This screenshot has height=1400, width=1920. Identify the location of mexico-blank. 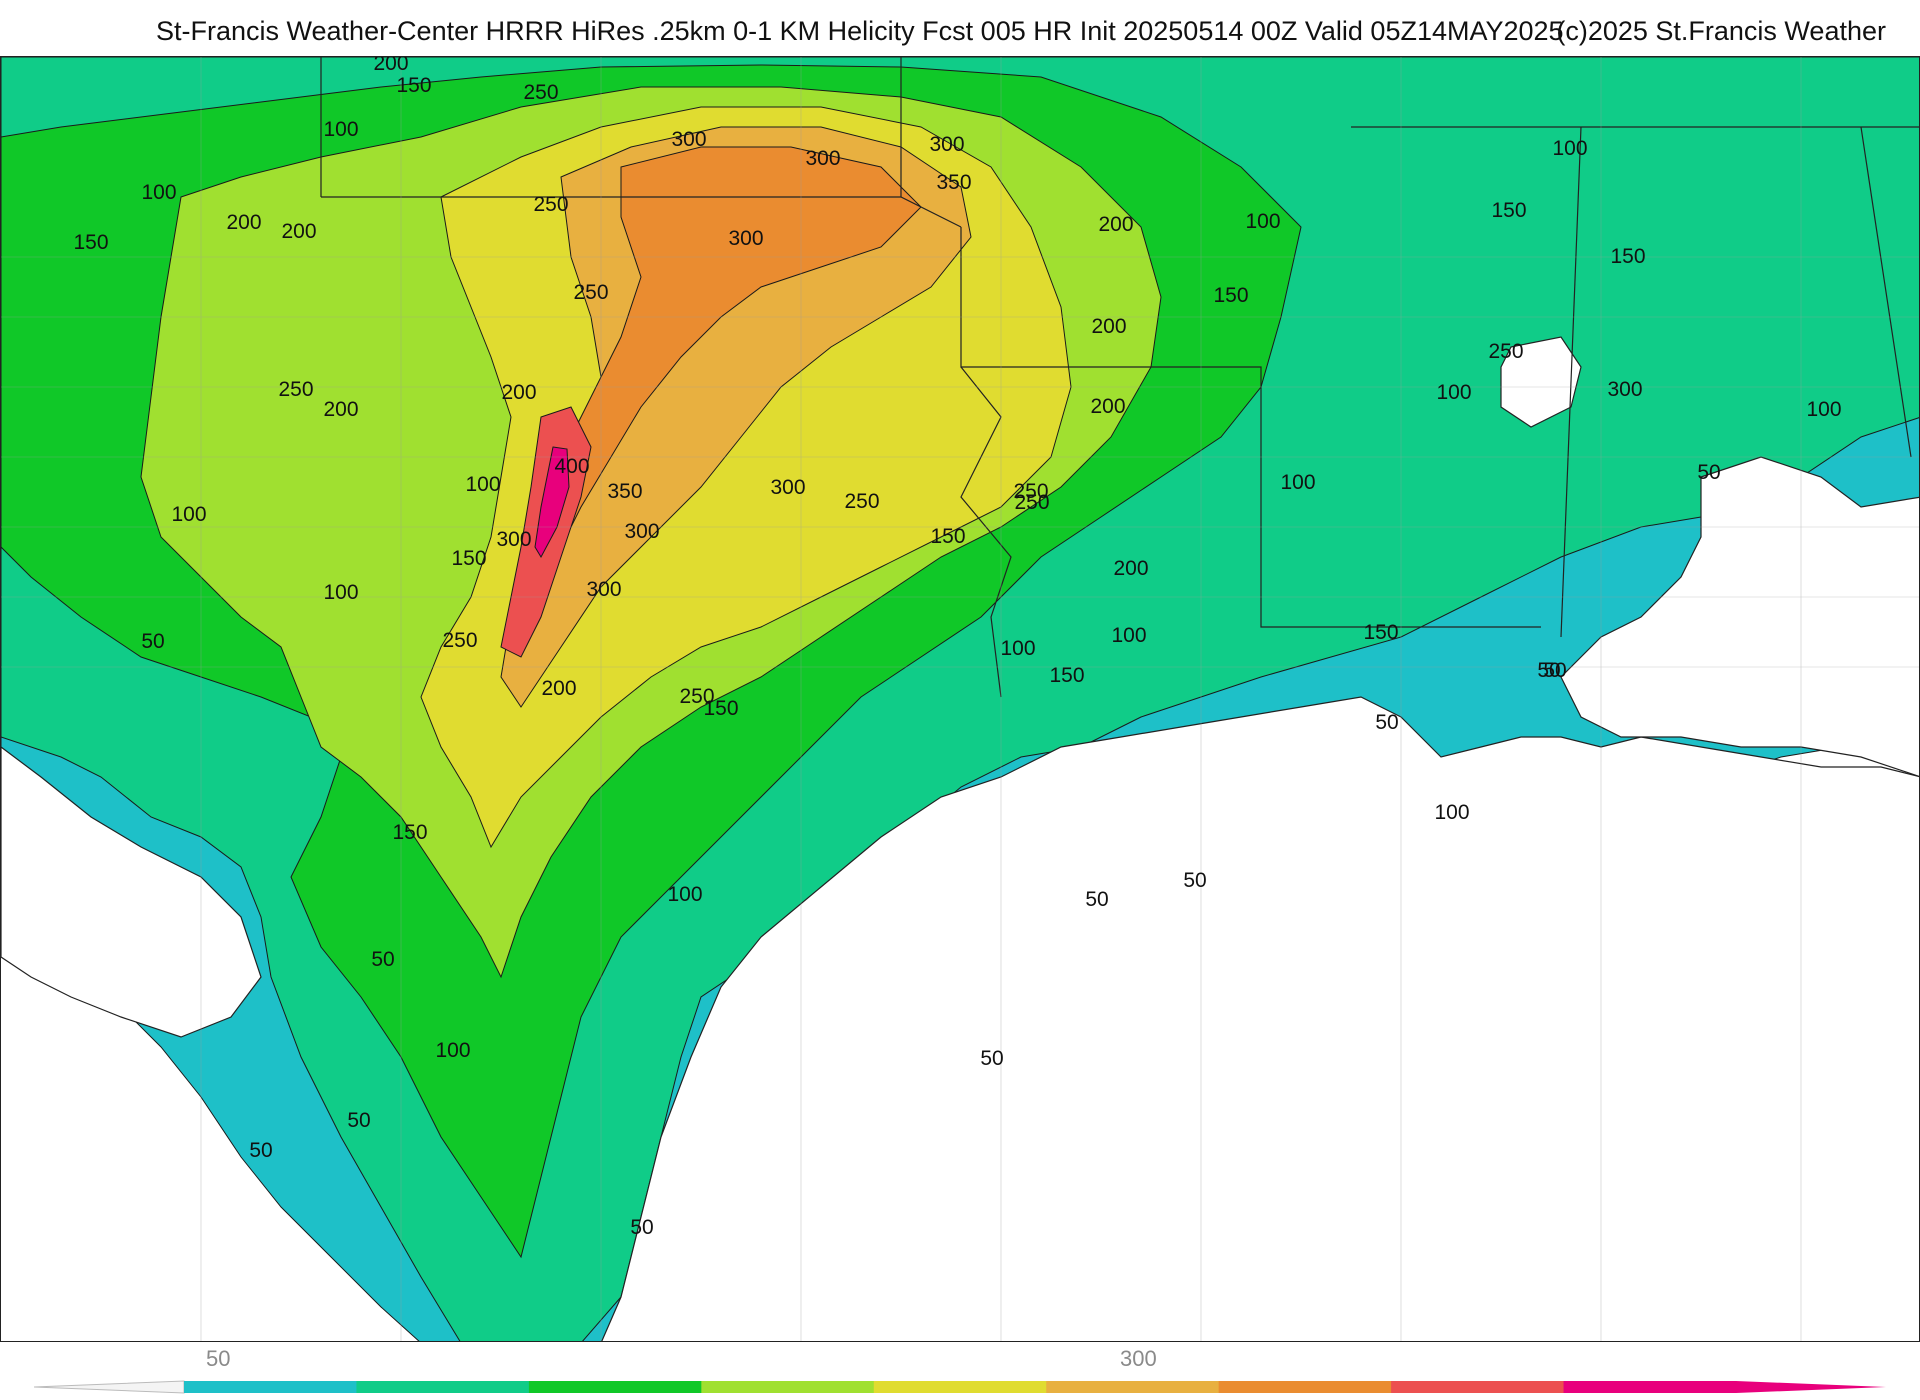
(131, 892).